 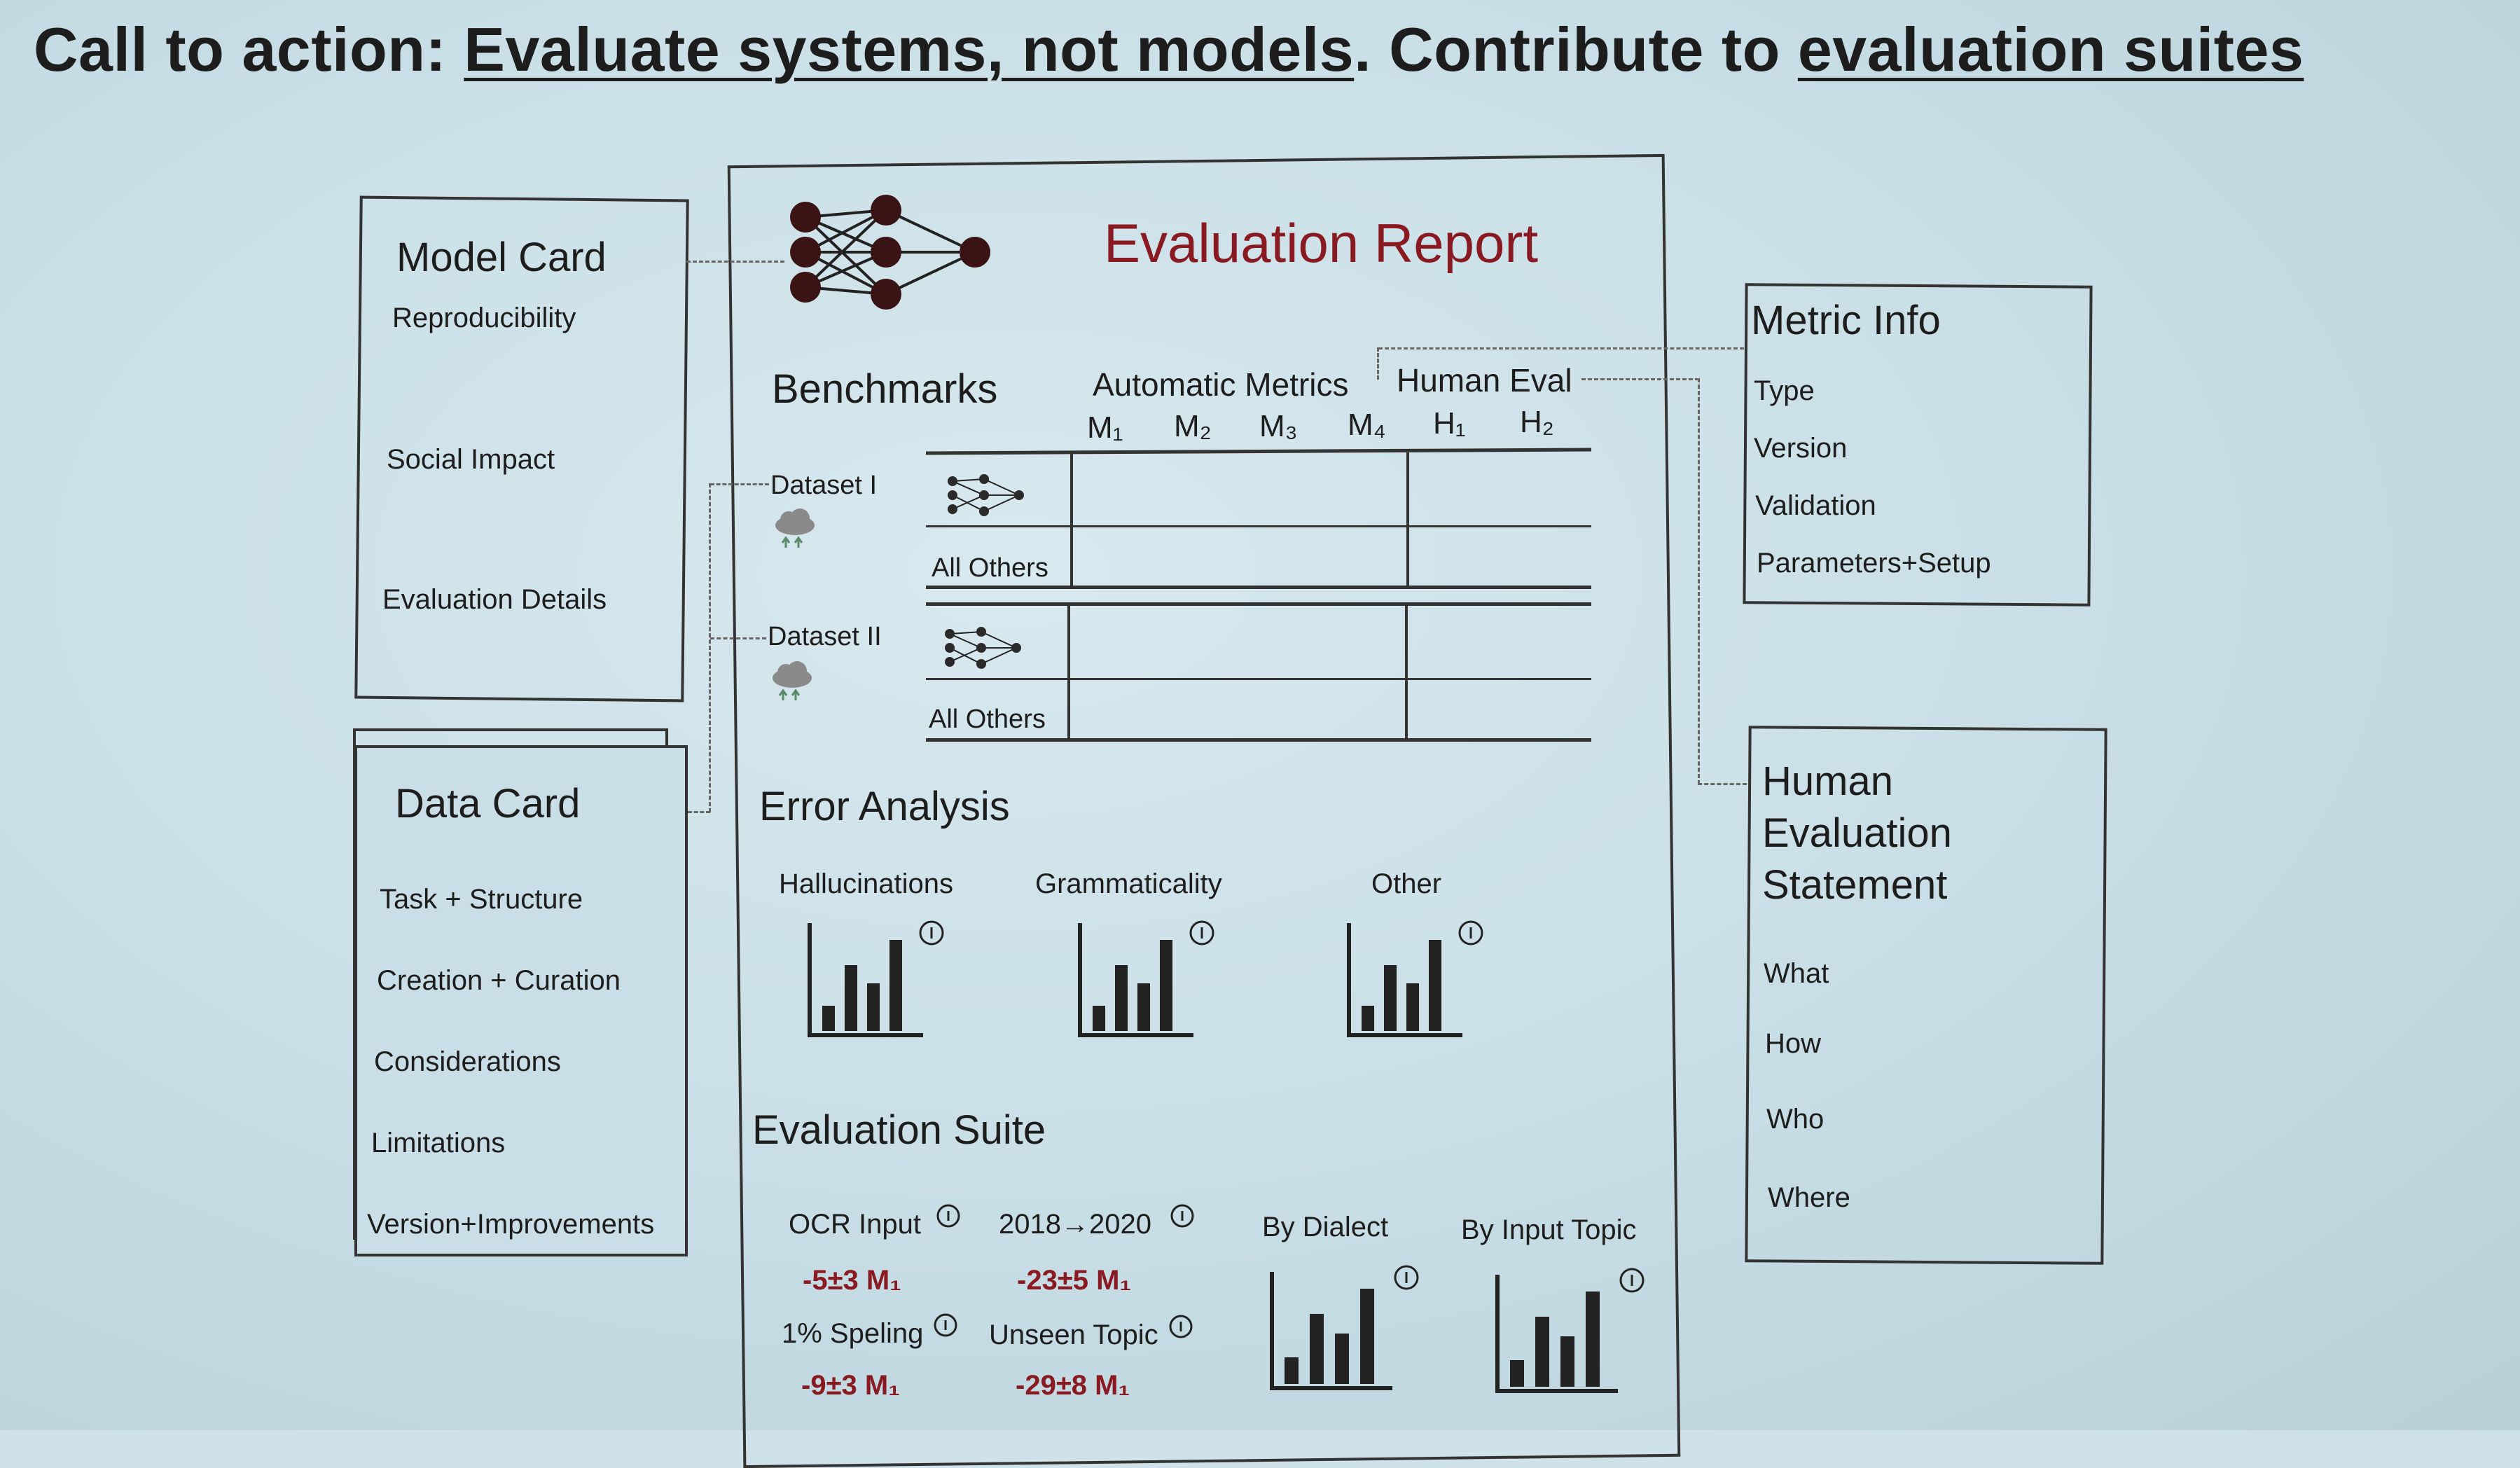 What do you see at coordinates (1406, 883) in the screenshot?
I see `error-item-other: Other` at bounding box center [1406, 883].